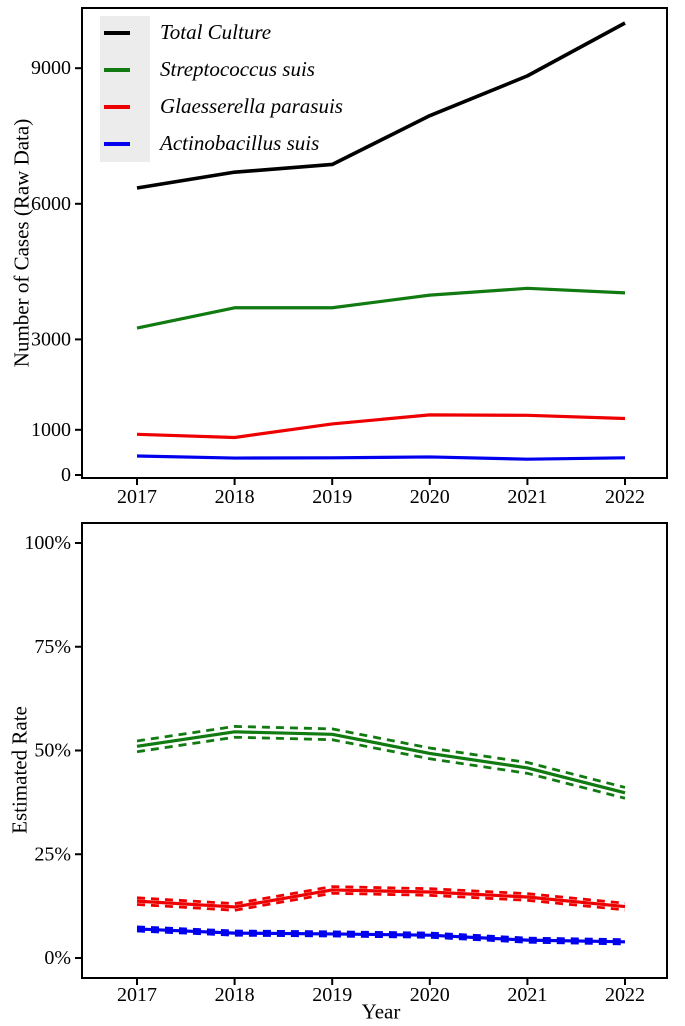 Image resolution: width=685 pixels, height=1026 pixels. Describe the element at coordinates (51, 339) in the screenshot. I see `y-tick-label: 3000` at that location.